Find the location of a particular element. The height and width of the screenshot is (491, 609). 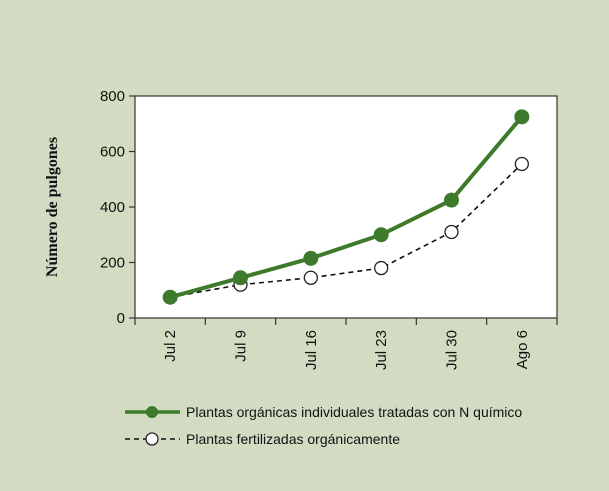

x-tick-label: Ago 6 is located at coordinates (522, 349).